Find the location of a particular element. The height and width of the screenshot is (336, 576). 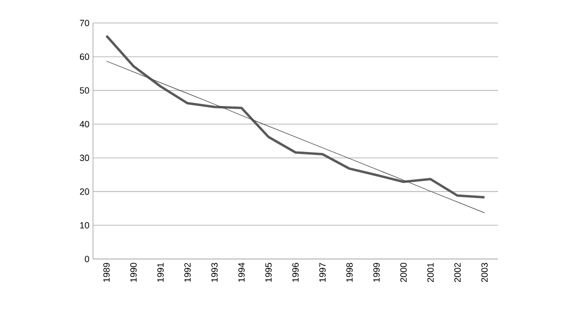

x-tick-label: 2001 is located at coordinates (430, 272).